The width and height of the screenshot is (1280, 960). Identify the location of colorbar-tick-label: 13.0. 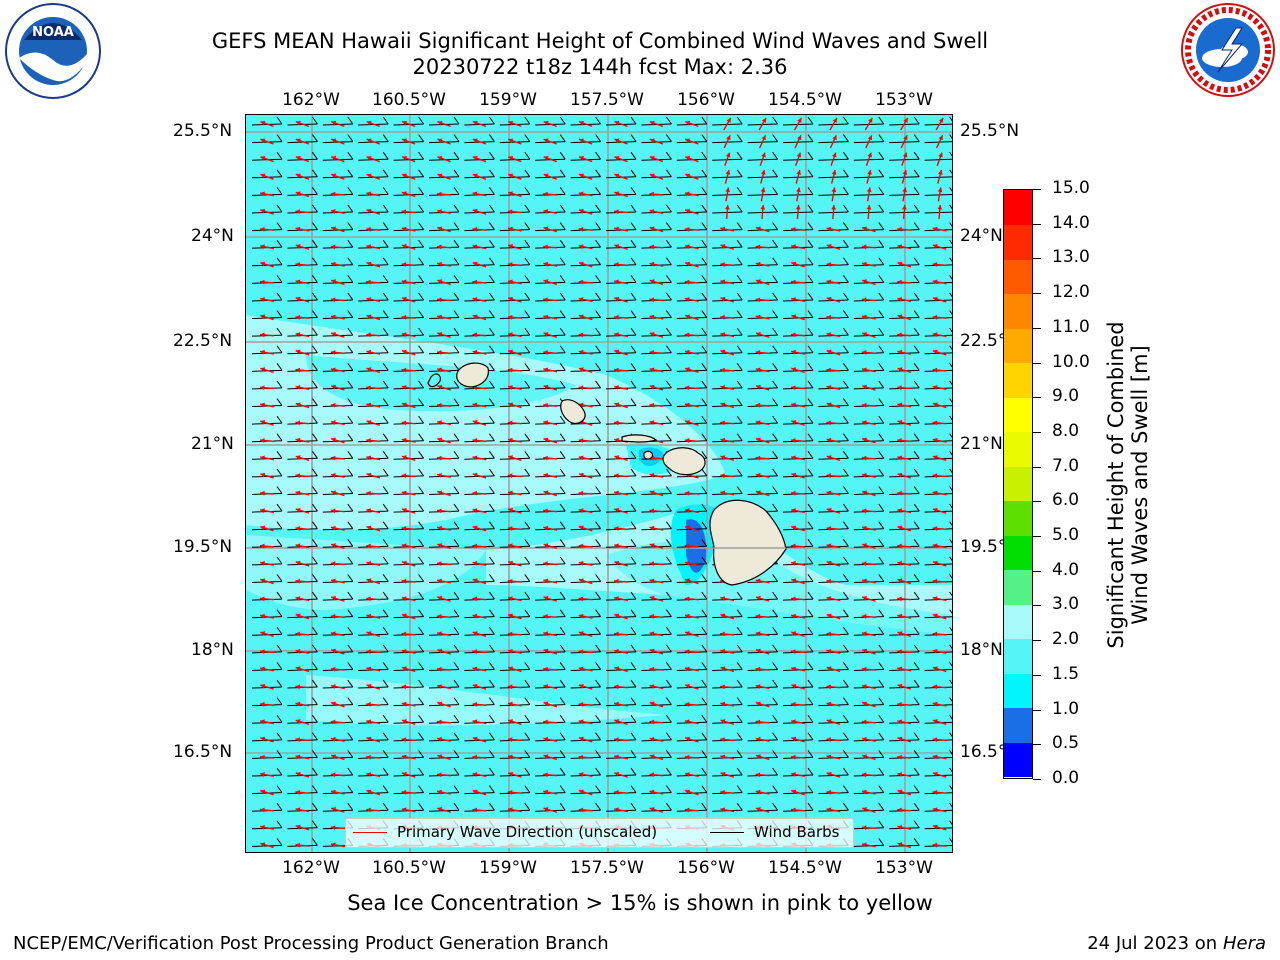
(1071, 257).